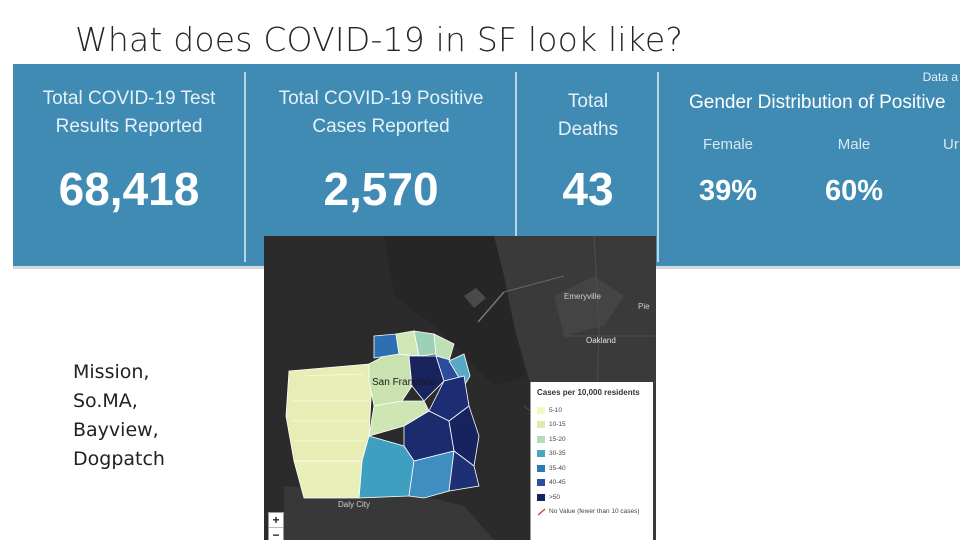 The image size is (960, 540). What do you see at coordinates (854, 172) in the screenshot?
I see `gender-male-col: Male 60%` at bounding box center [854, 172].